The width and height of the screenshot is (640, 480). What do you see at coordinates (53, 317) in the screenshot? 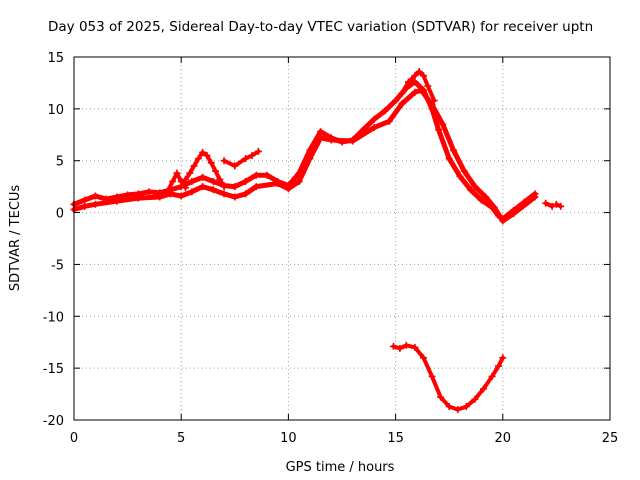
I see `y-tick-label: -10` at bounding box center [53, 317].